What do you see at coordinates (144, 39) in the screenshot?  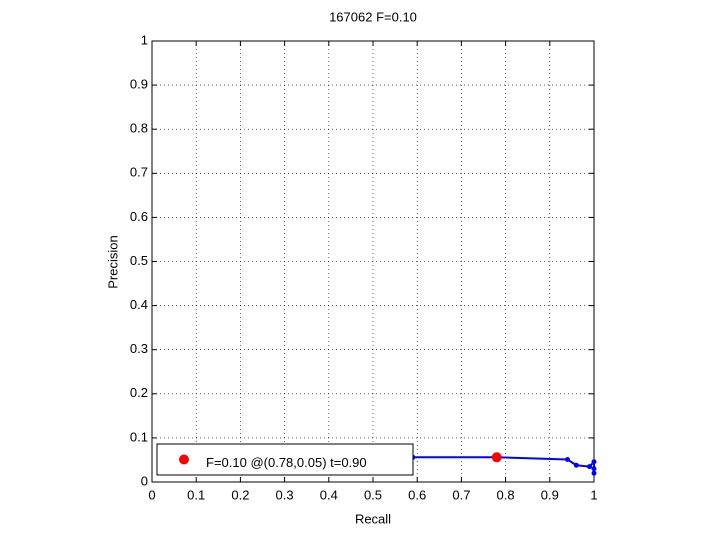 I see `y-tick-label: 1` at bounding box center [144, 39].